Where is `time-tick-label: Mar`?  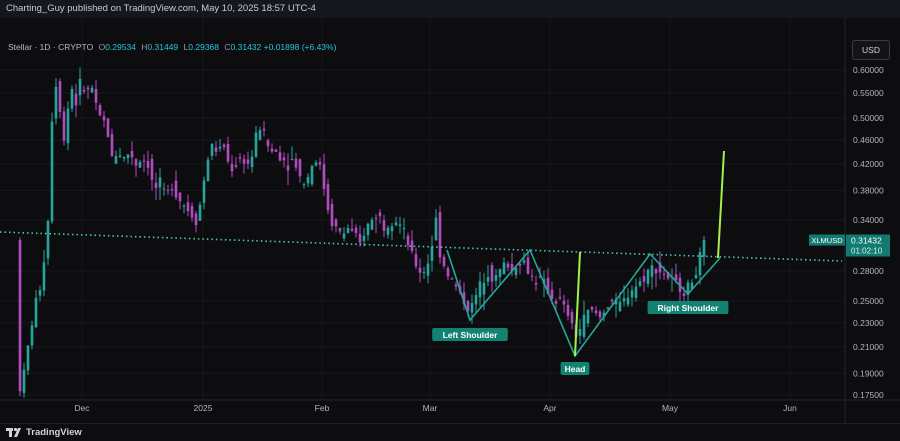
time-tick-label: Mar is located at coordinates (430, 408).